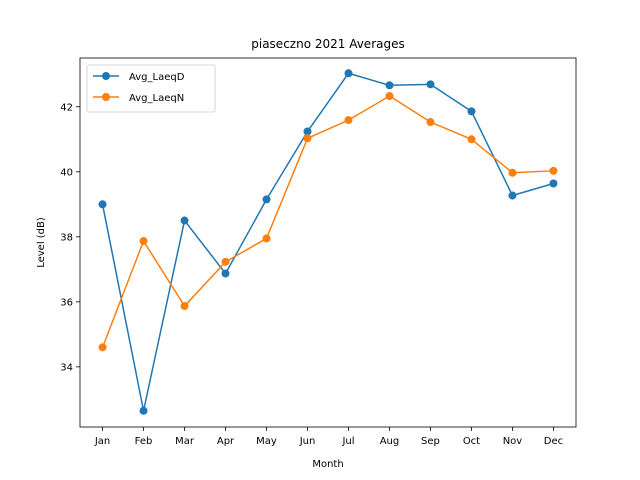 This screenshot has width=640, height=480. What do you see at coordinates (157, 77) in the screenshot?
I see `legend-label: Avg_LaeqD` at bounding box center [157, 77].